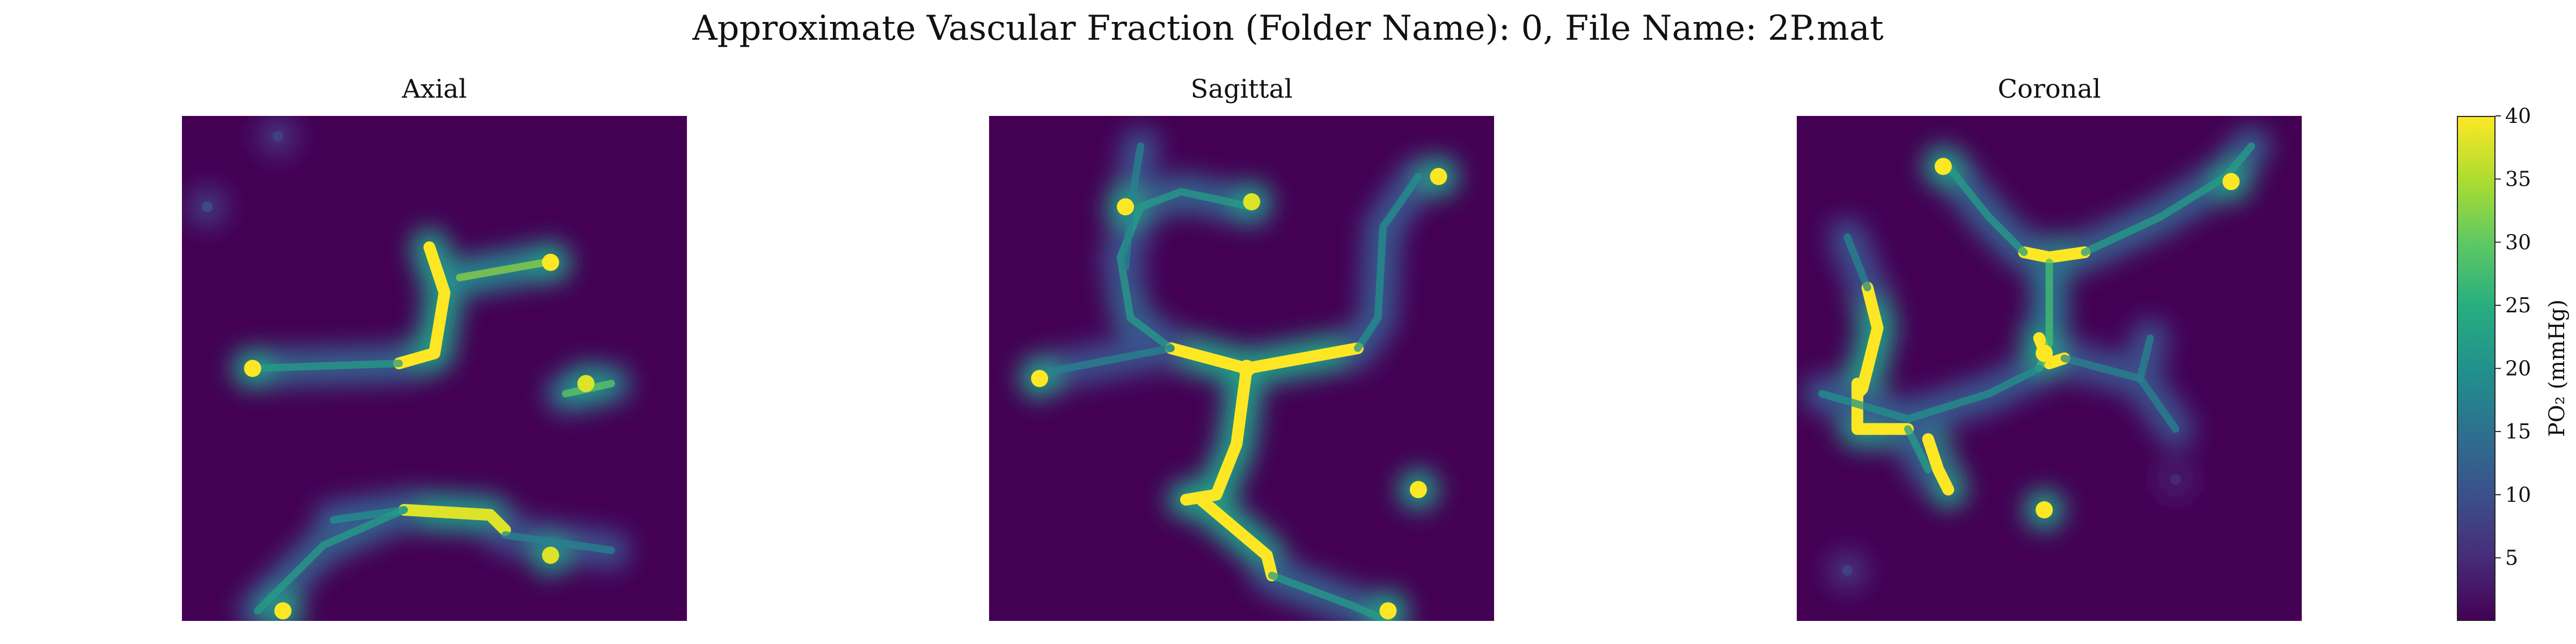 Image resolution: width=2576 pixels, height=644 pixels. What do you see at coordinates (2536, 362) in the screenshot?
I see `colorbar-ticks: 5 10 15 20 25 30 35 40` at bounding box center [2536, 362].